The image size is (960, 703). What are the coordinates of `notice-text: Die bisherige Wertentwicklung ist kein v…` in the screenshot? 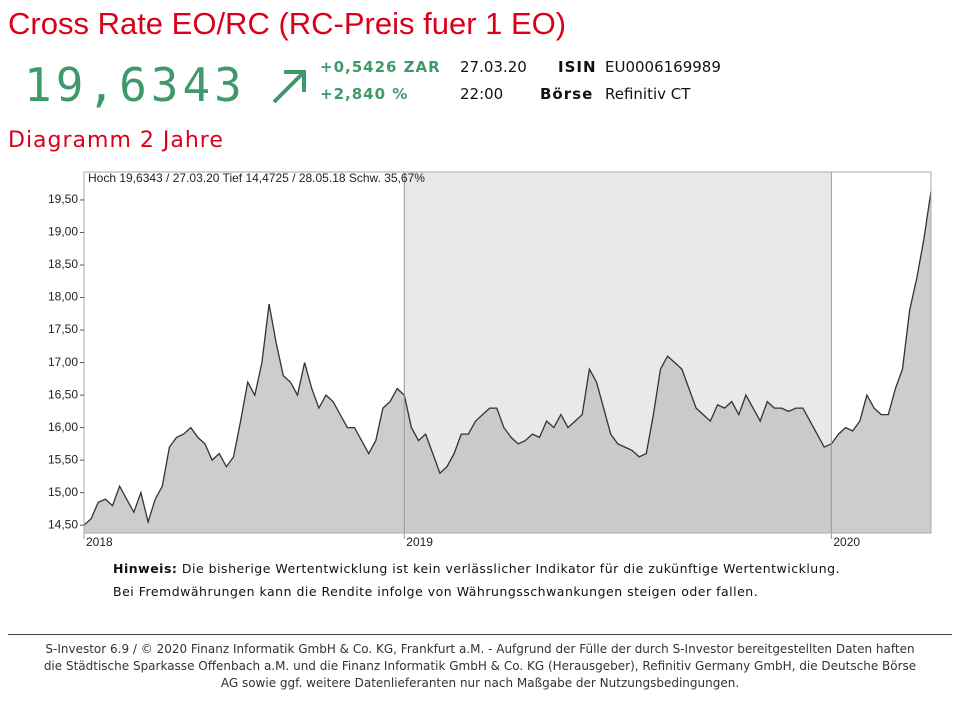 It's located at (511, 568).